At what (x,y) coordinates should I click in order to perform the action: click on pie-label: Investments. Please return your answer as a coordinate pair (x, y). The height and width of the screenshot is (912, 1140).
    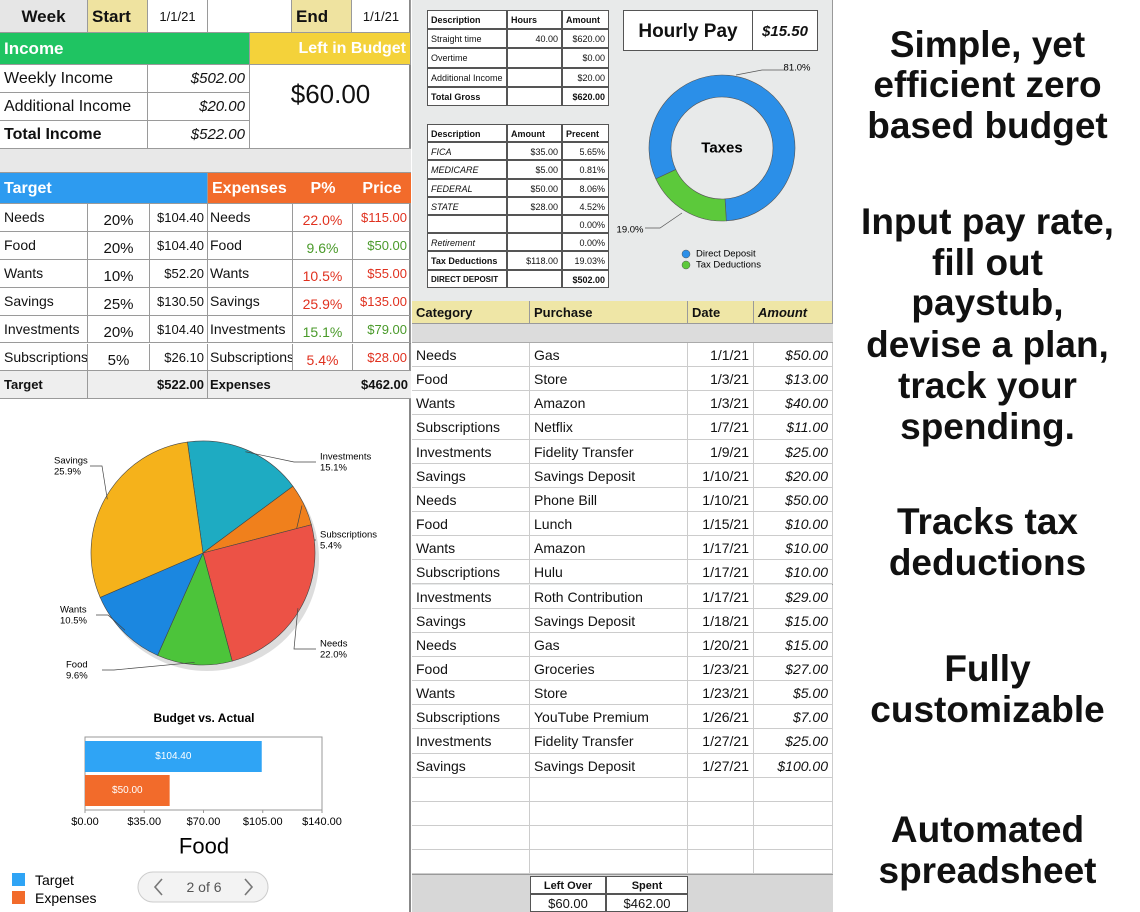
    Looking at the image, I should click on (345, 457).